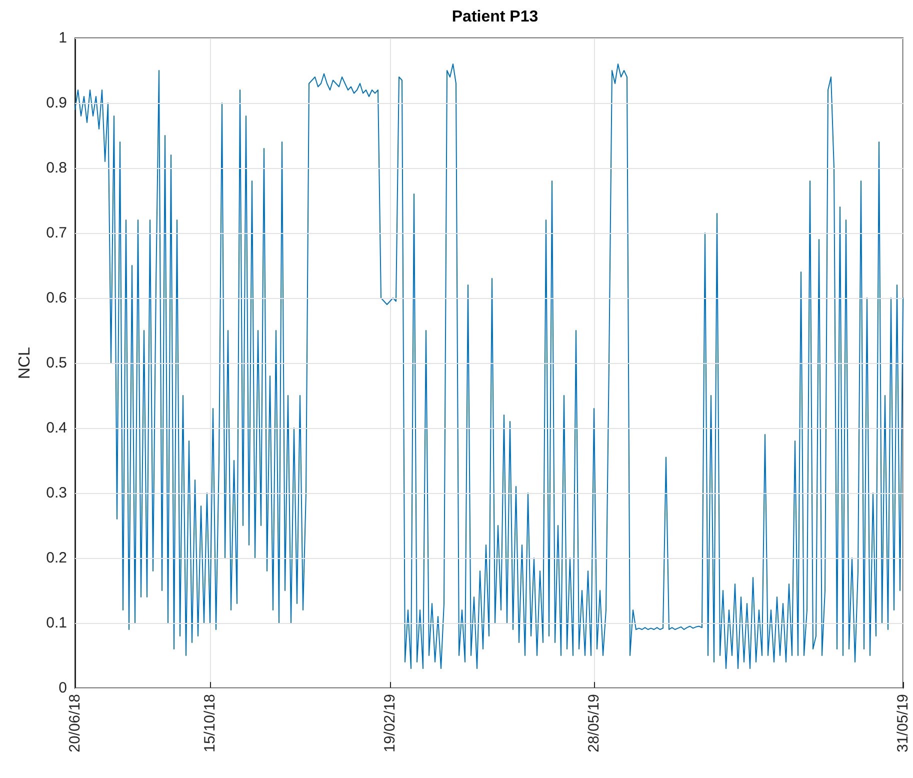 The height and width of the screenshot is (778, 913). What do you see at coordinates (62, 688) in the screenshot?
I see `y-tick-label: 0` at bounding box center [62, 688].